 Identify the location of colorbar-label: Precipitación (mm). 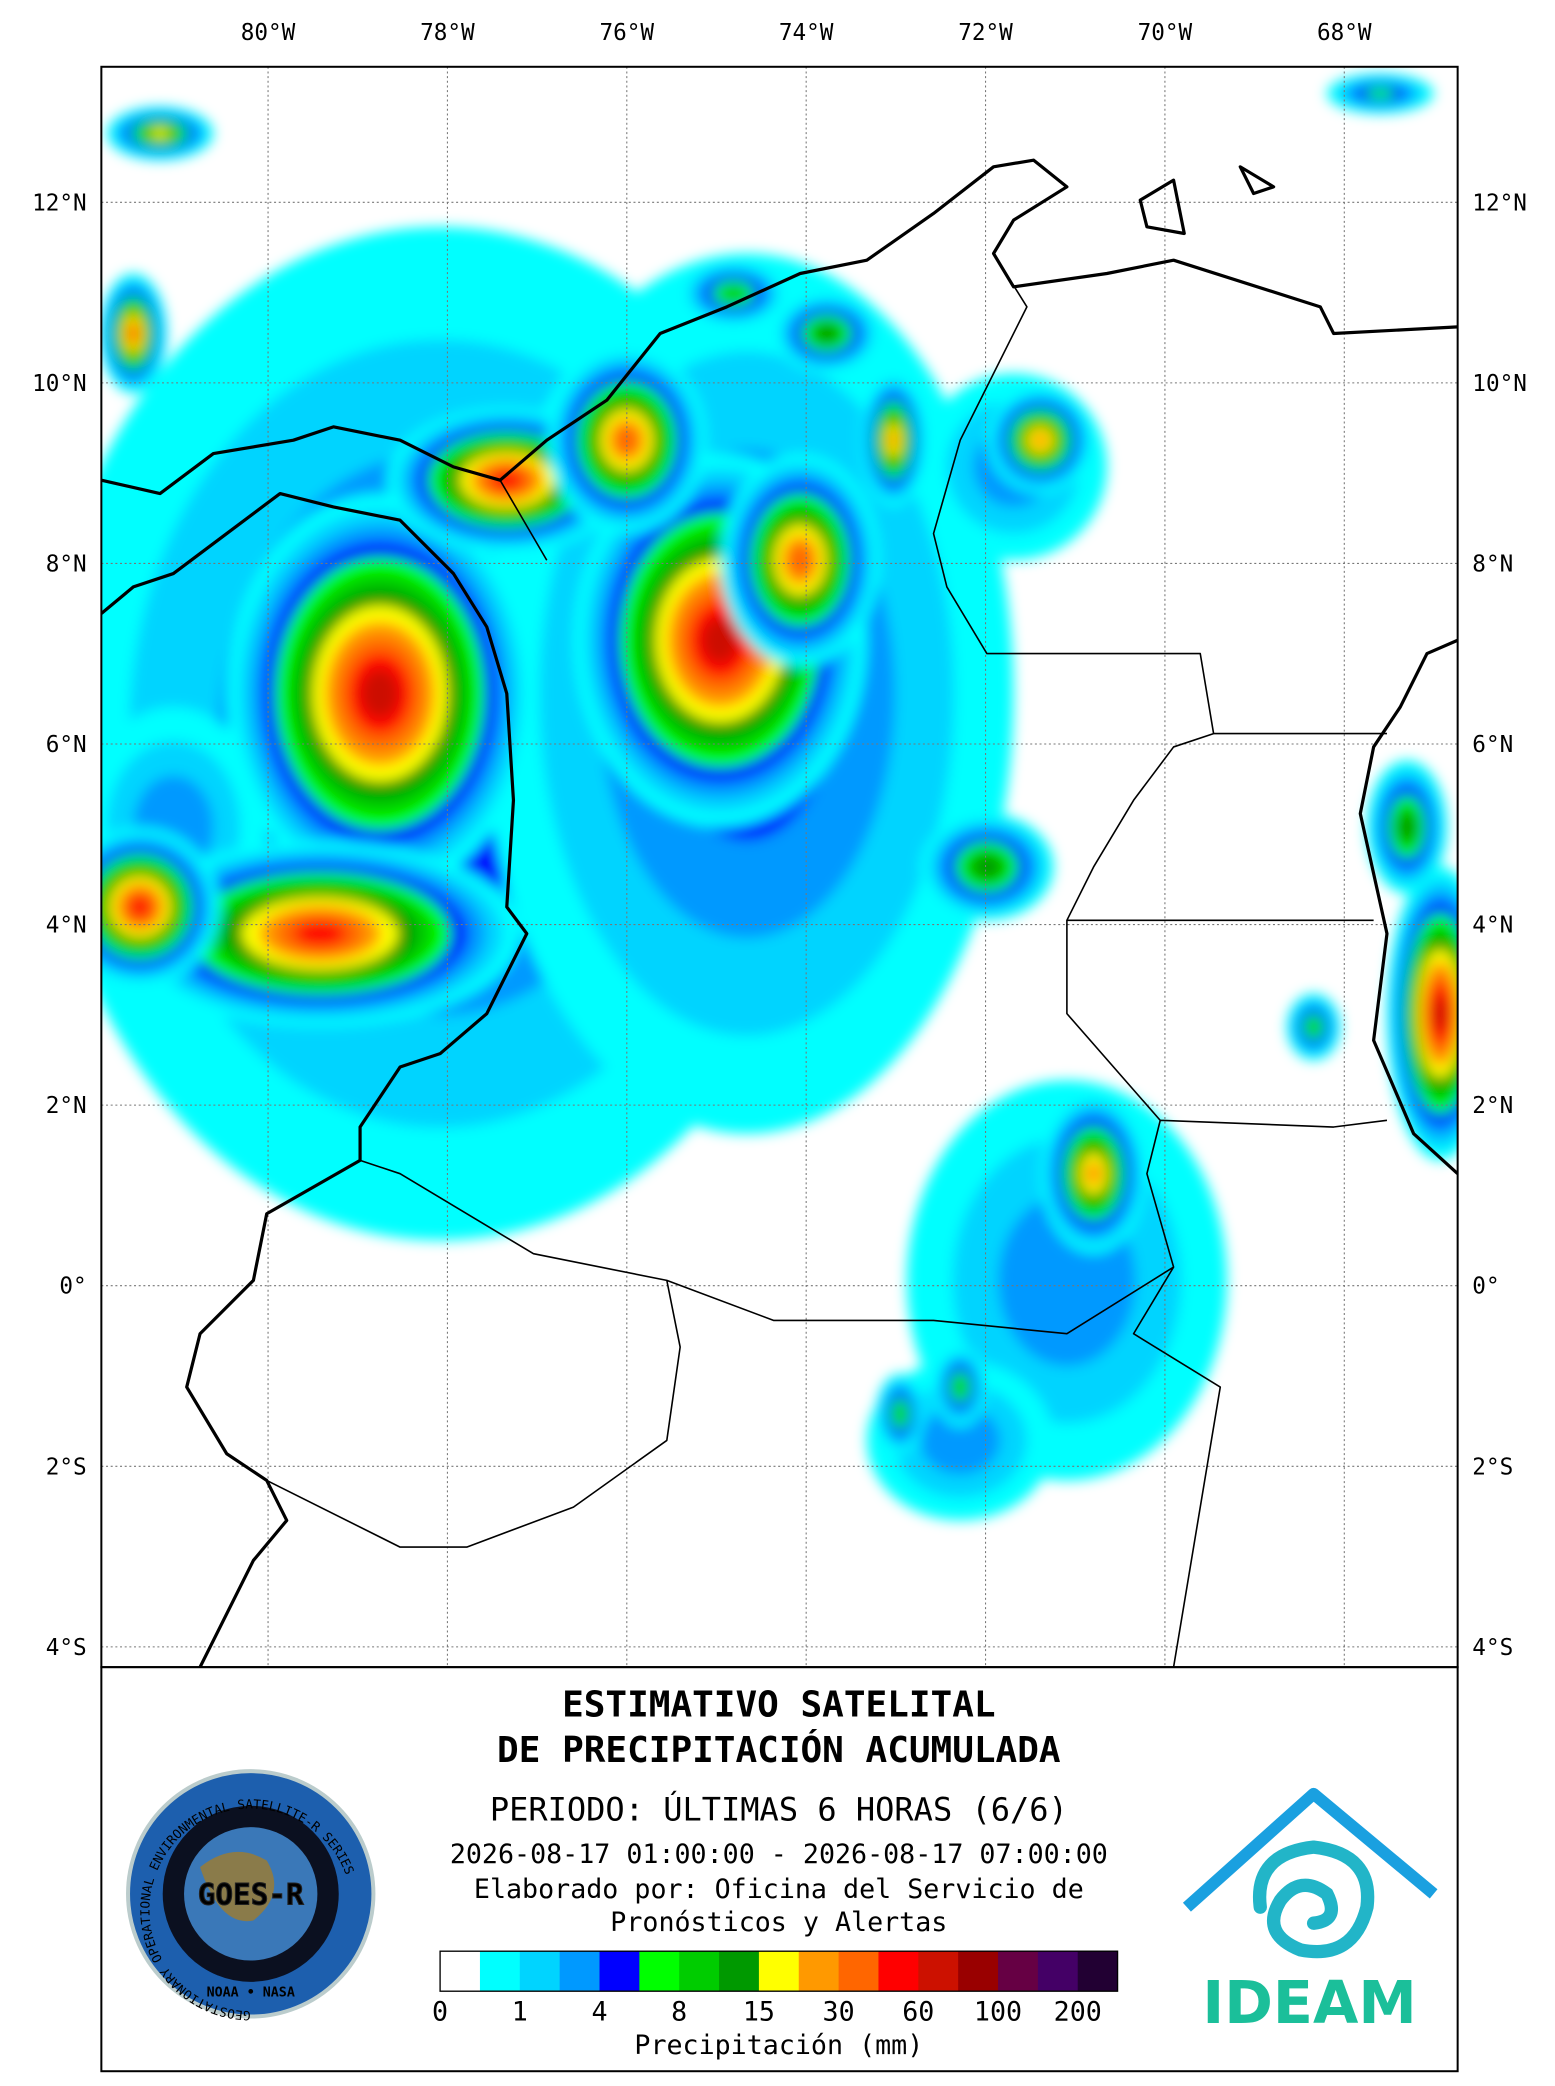
(778, 2045).